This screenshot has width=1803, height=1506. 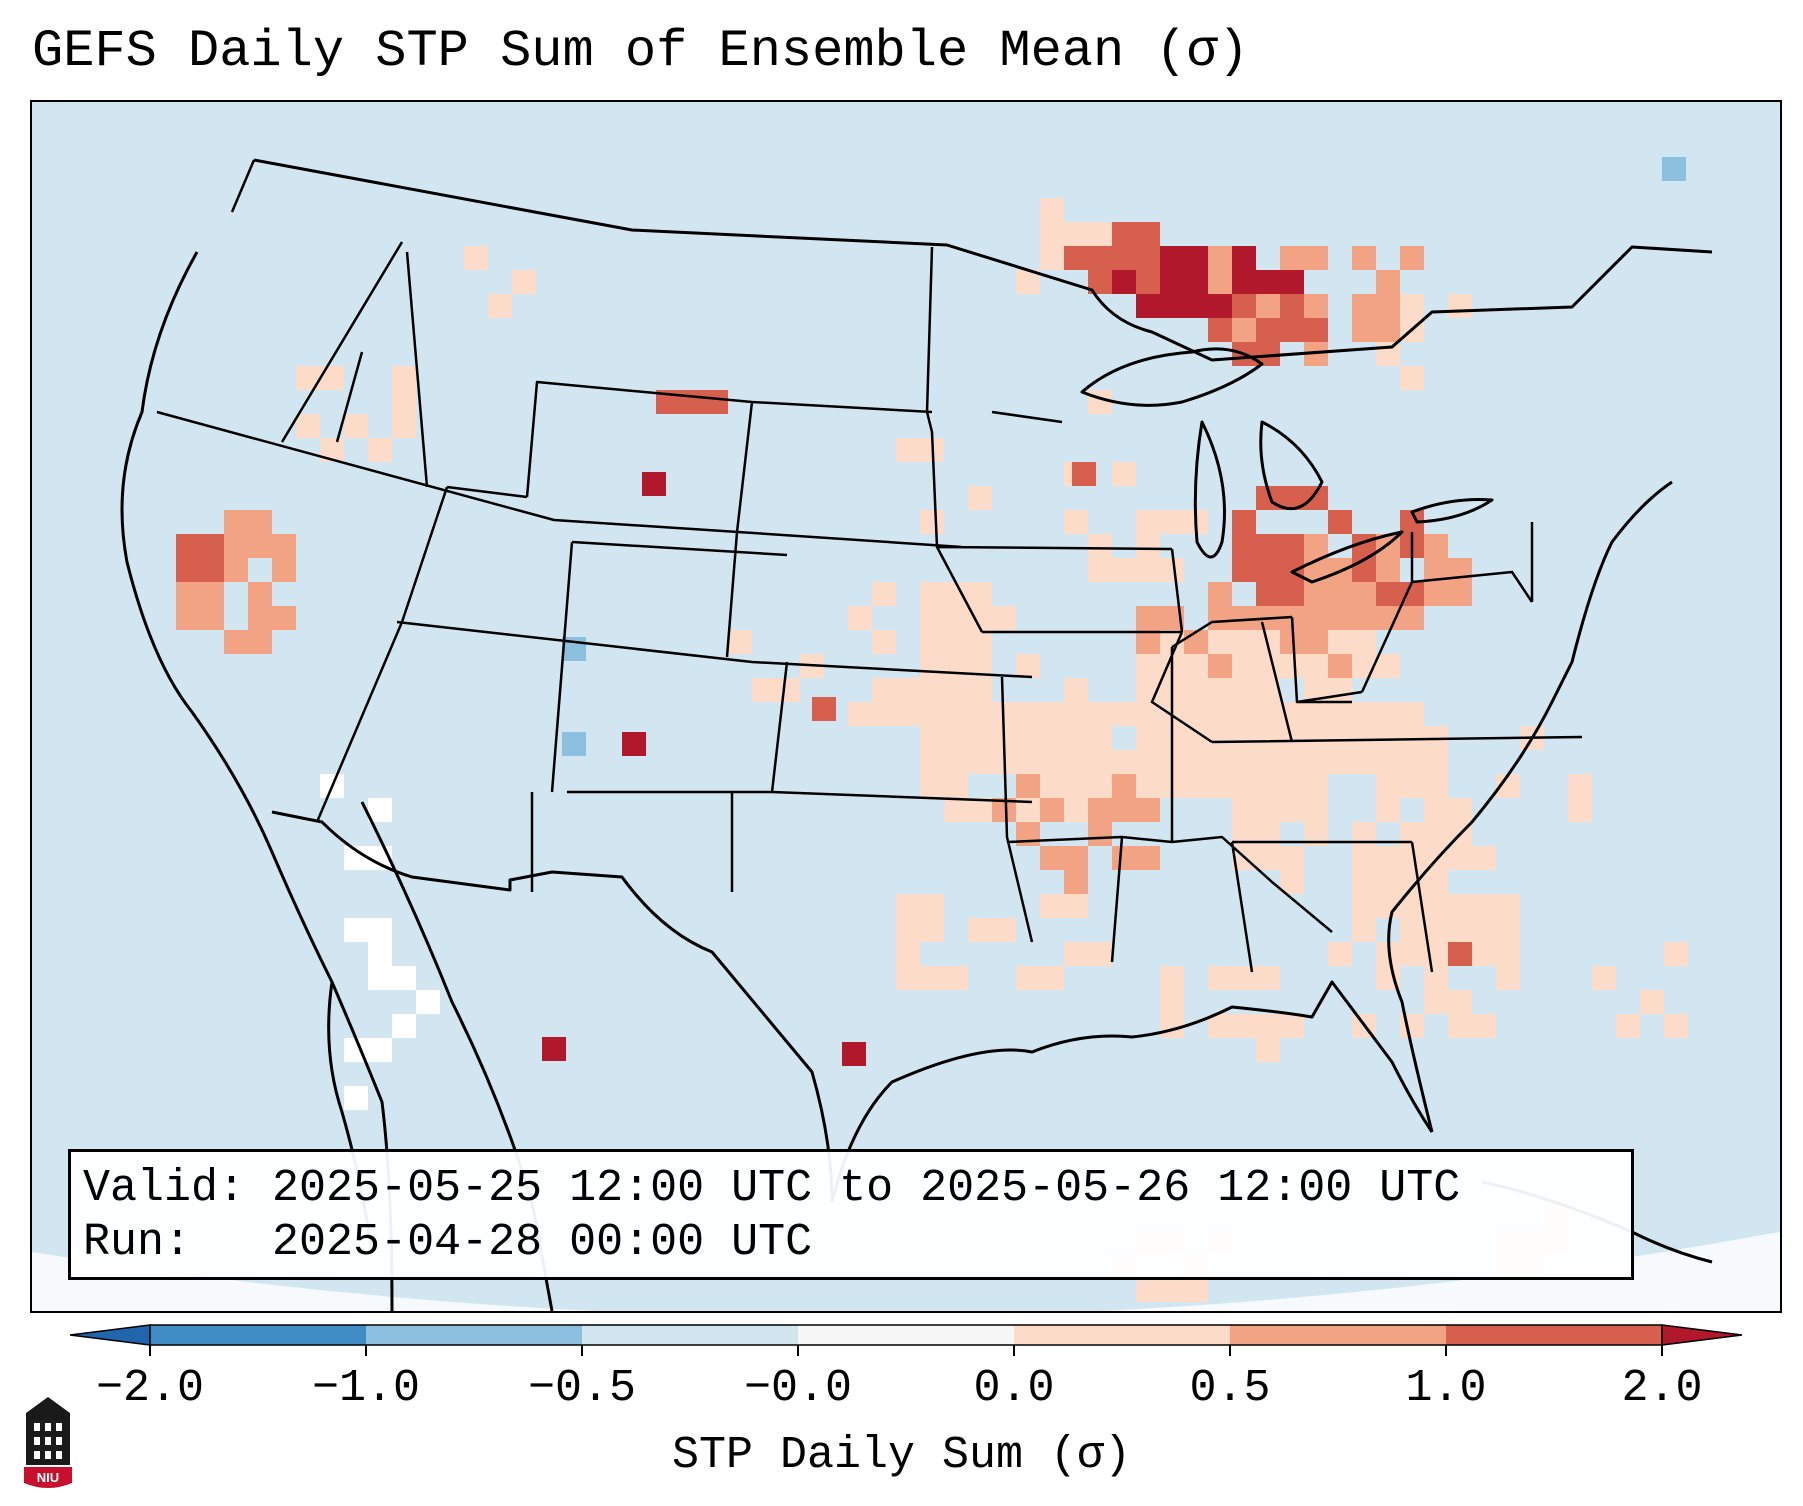 I want to click on map-title: GEFS Daily STP Sum of Ensemble Mean (σ), so click(x=640, y=51).